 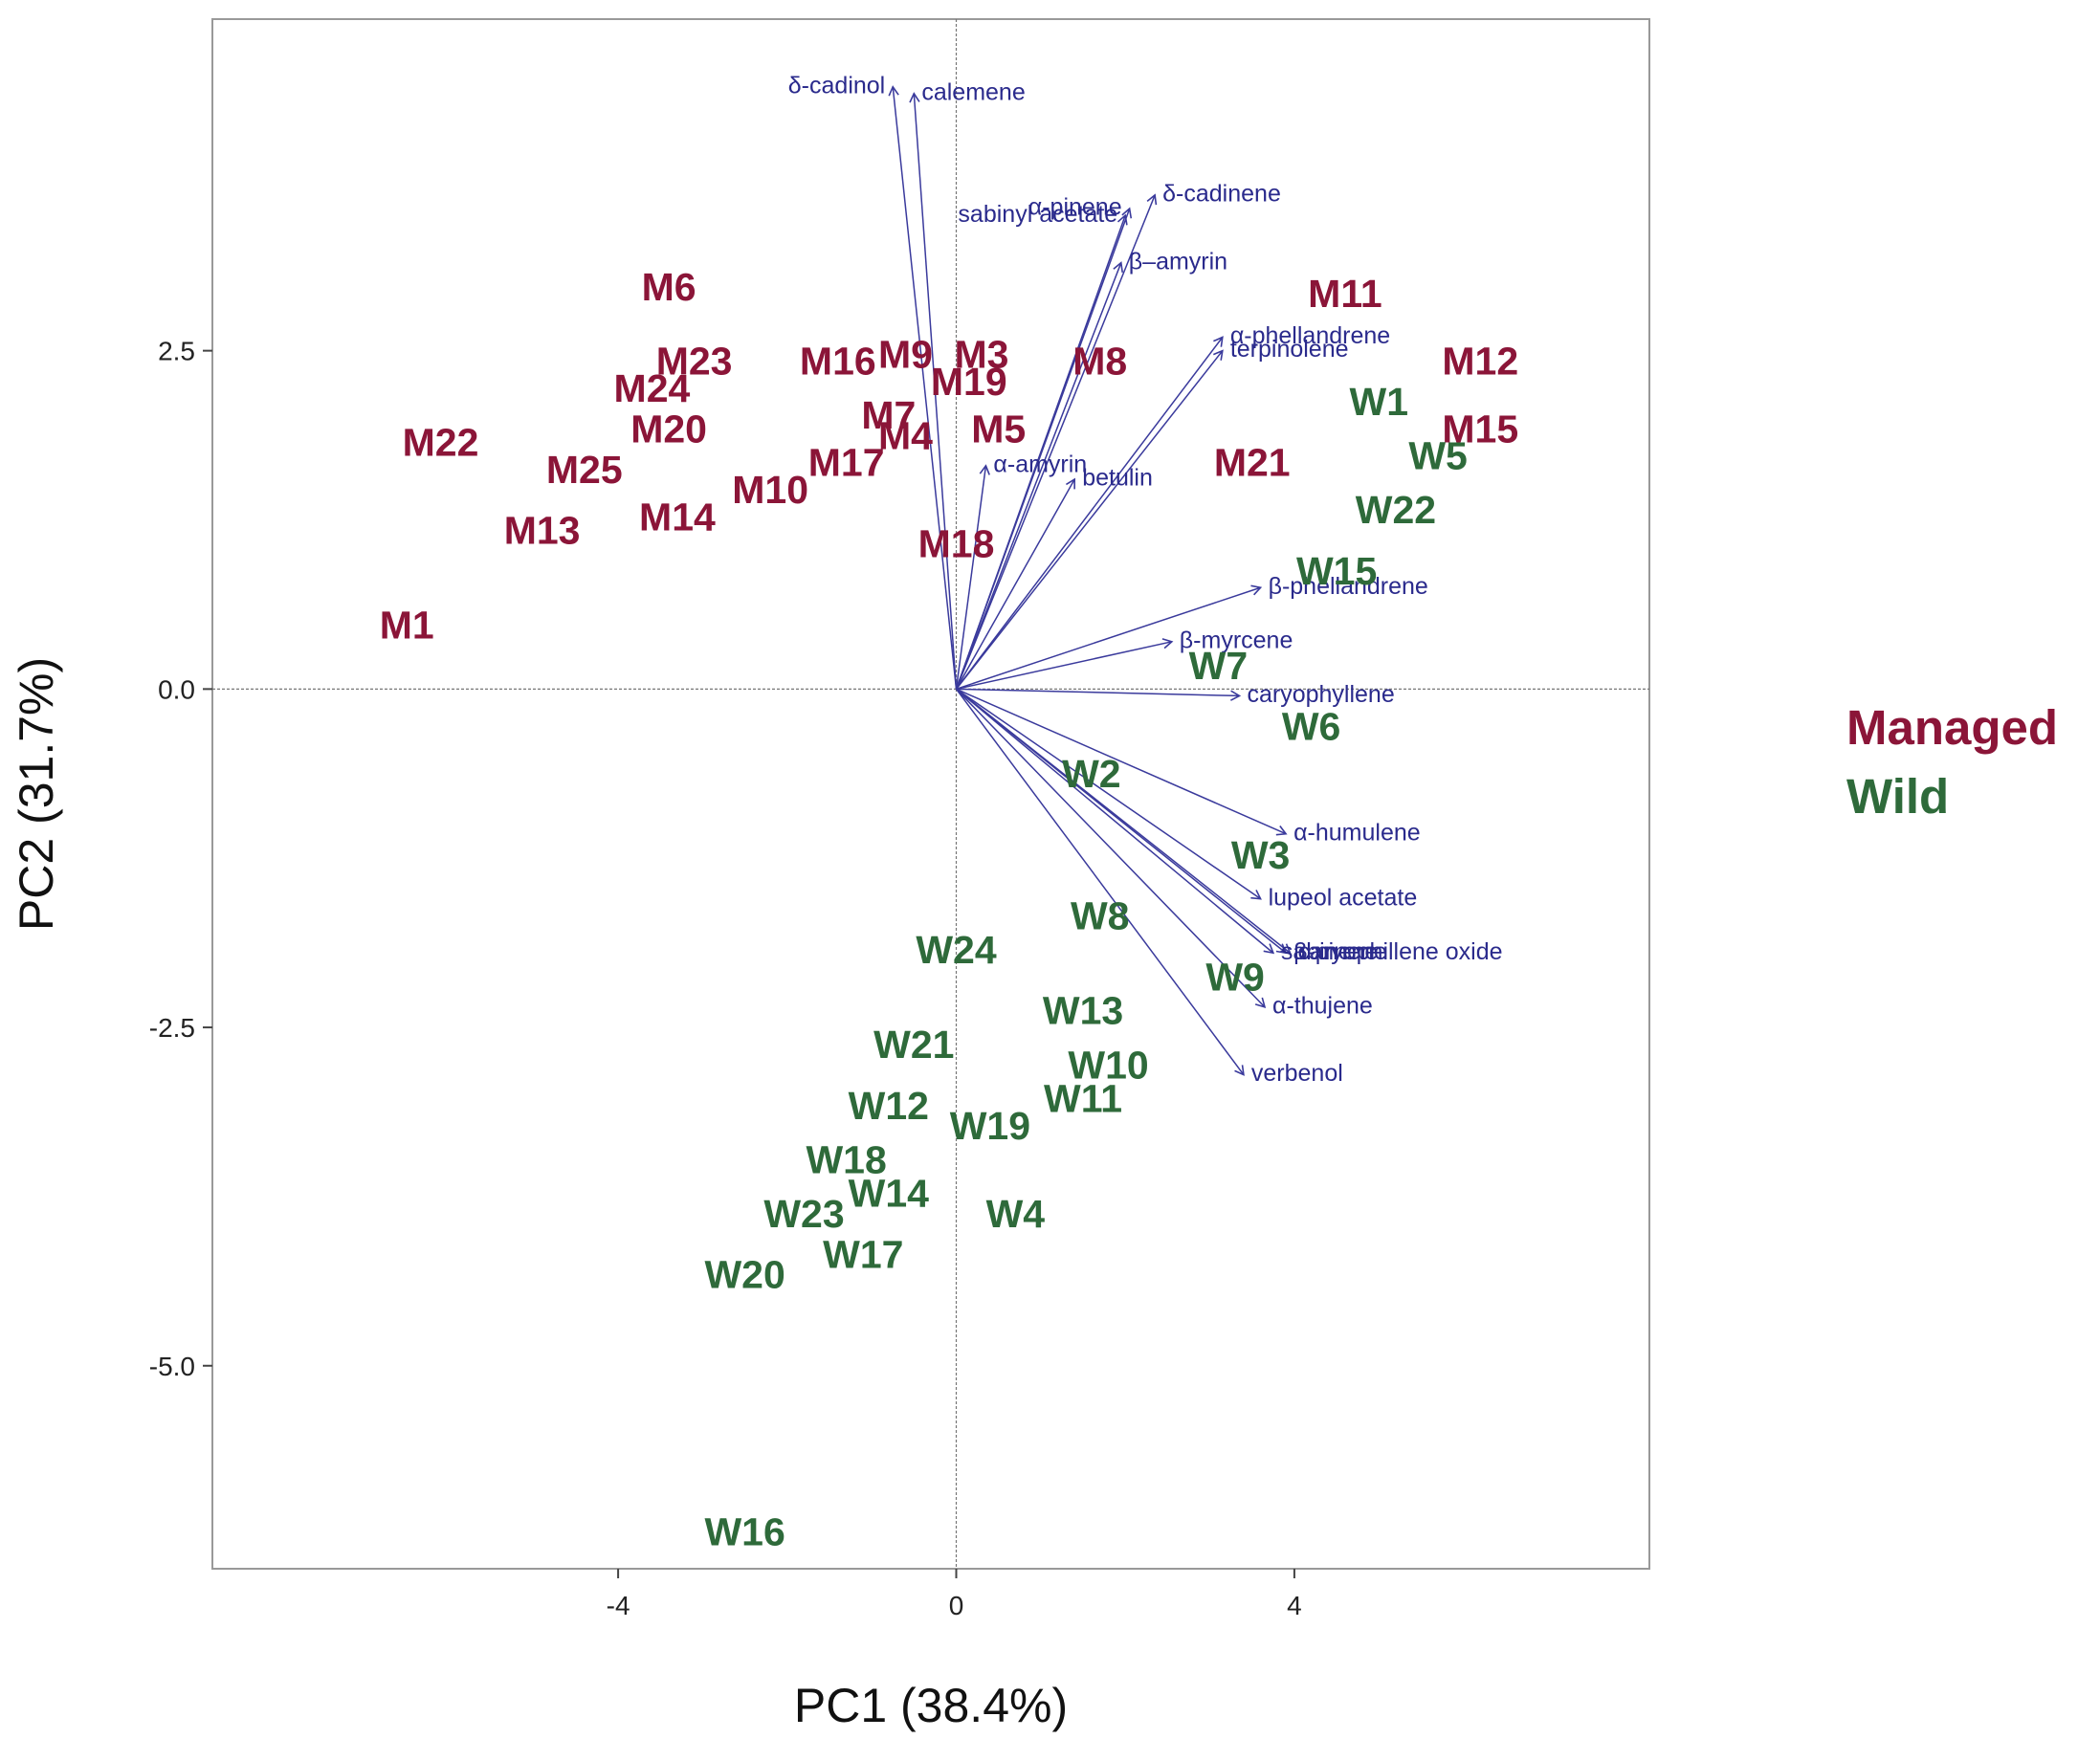 I want to click on loading-arrow-betulin, so click(x=1015, y=584).